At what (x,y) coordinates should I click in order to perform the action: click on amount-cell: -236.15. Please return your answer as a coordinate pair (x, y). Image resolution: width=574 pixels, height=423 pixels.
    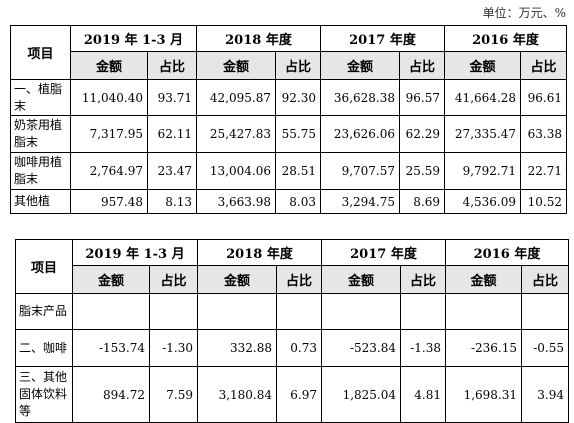
    Looking at the image, I should click on (483, 348).